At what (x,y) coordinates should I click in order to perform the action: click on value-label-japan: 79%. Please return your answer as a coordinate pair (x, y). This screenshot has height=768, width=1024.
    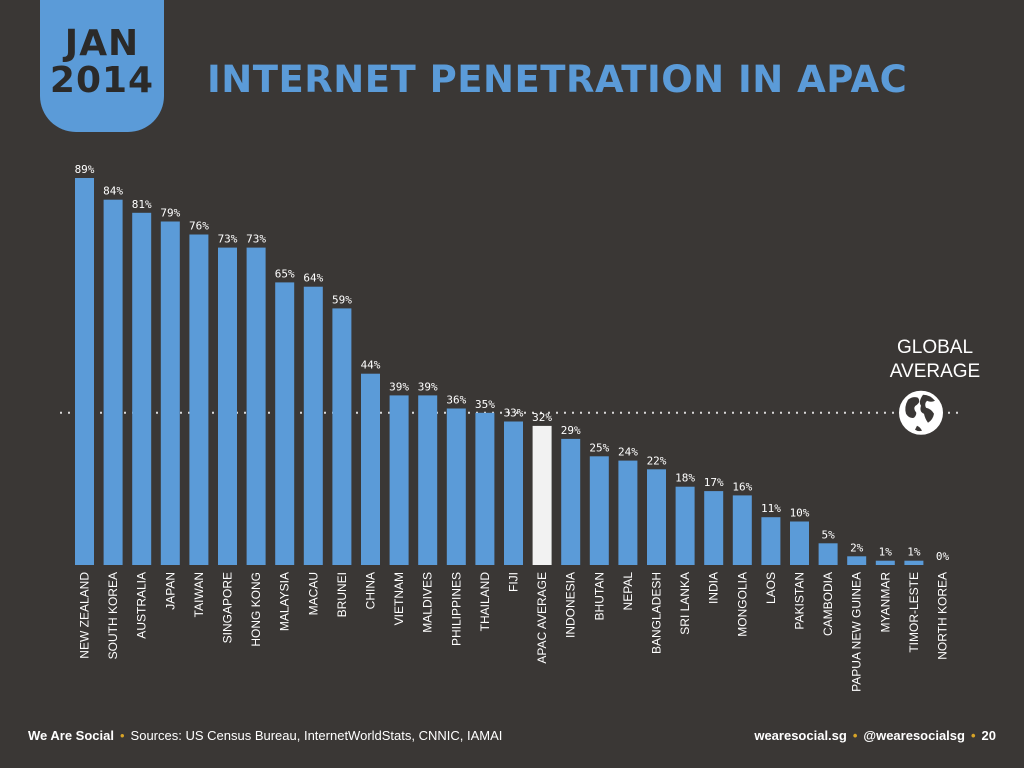
    Looking at the image, I should click on (170, 213).